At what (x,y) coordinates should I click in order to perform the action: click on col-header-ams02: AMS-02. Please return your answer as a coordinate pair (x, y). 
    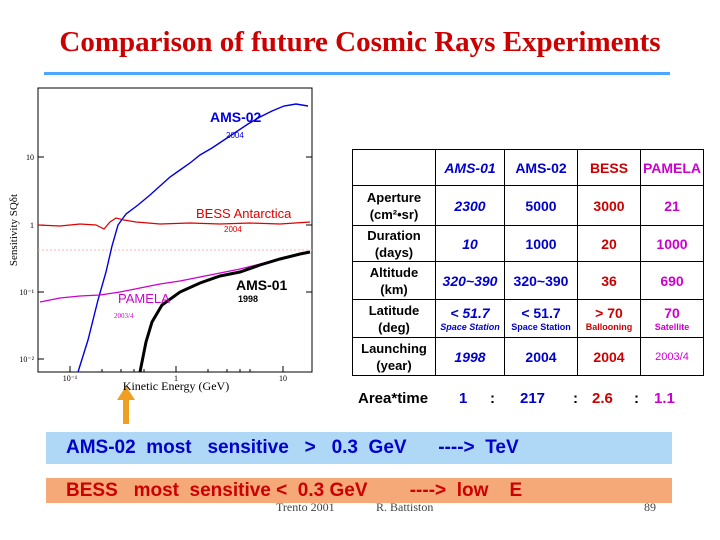
    Looking at the image, I should click on (541, 167).